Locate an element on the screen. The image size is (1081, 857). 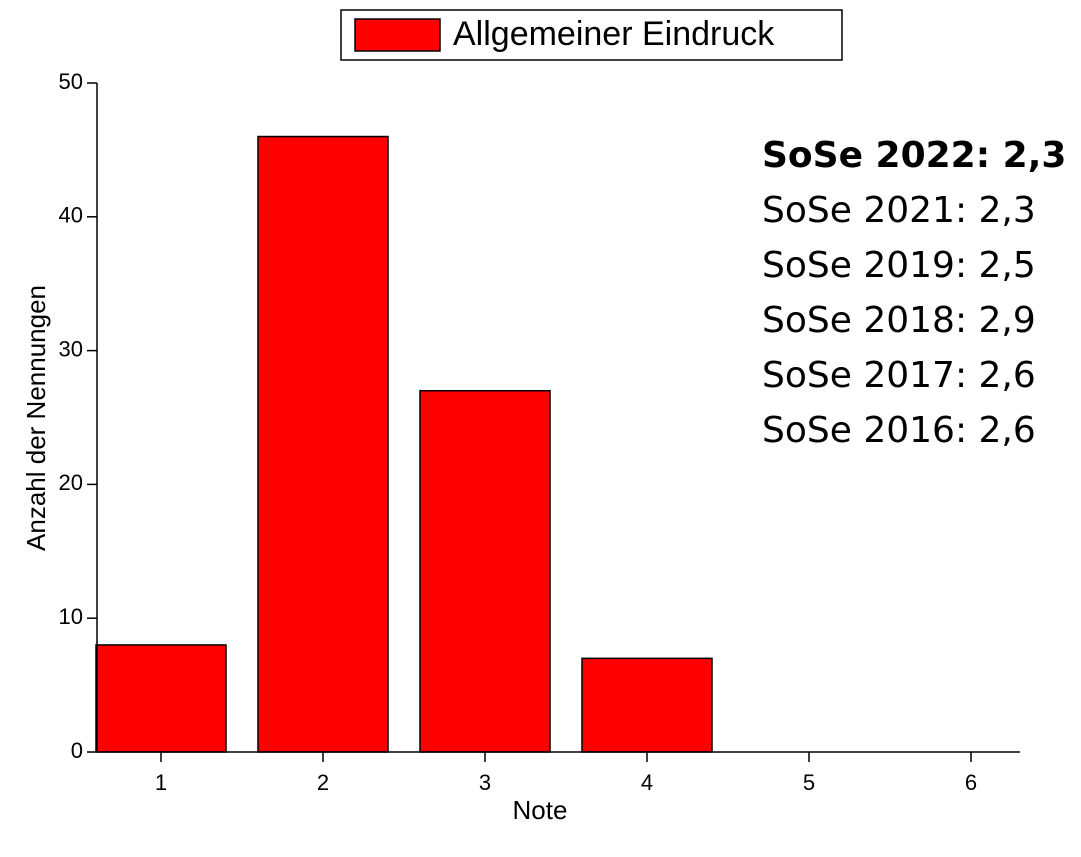
annotation: SoSe 2022: 2,3 is located at coordinates (914, 155).